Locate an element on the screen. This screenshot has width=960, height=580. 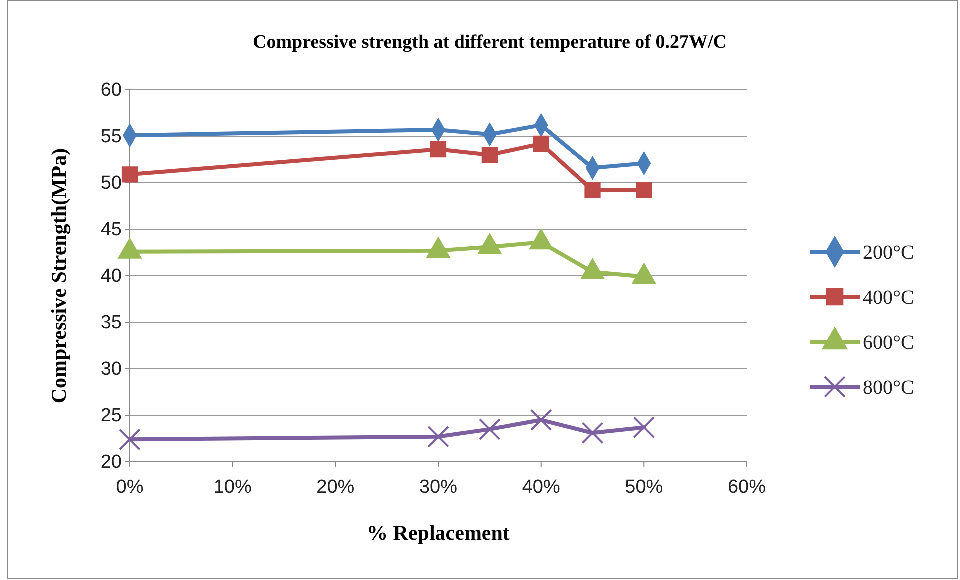
x-tick-label: 30% is located at coordinates (438, 487).